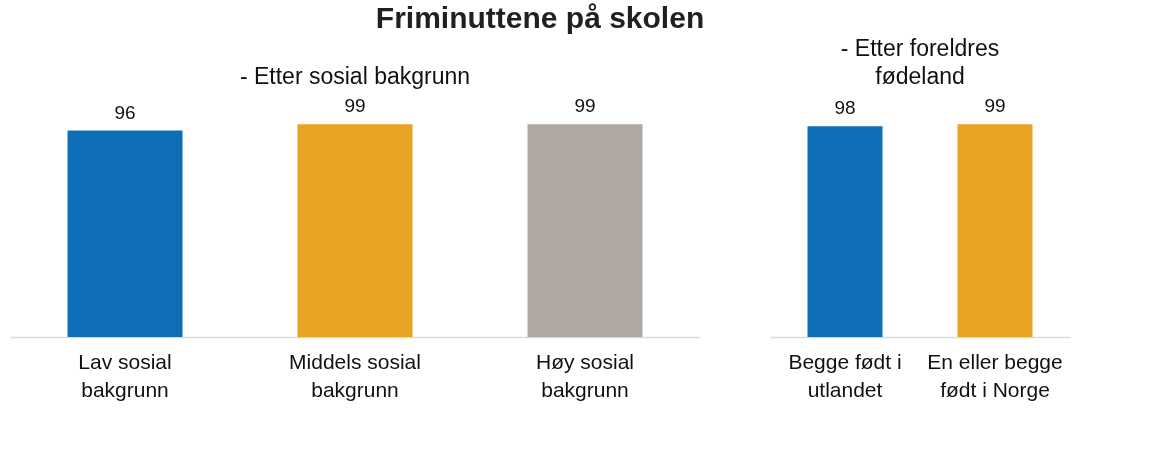  What do you see at coordinates (920, 62) in the screenshot?
I see `chart-subtitle: - Etter foreldres fødeland` at bounding box center [920, 62].